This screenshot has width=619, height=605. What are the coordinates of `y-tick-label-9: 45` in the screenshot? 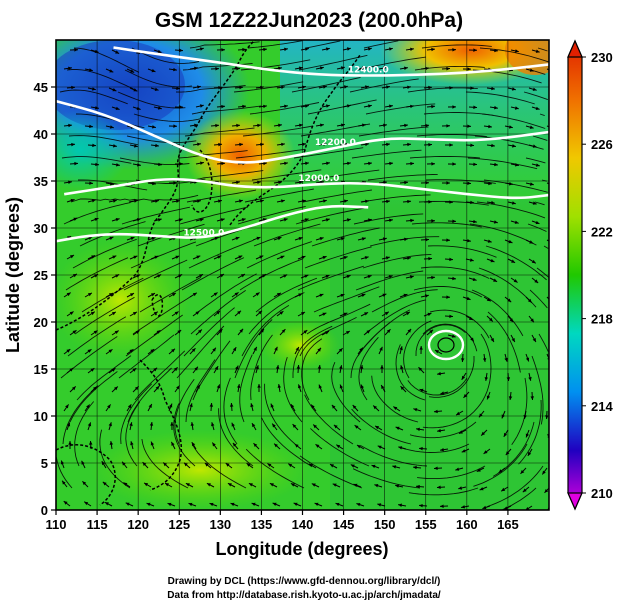 It's located at (41, 87).